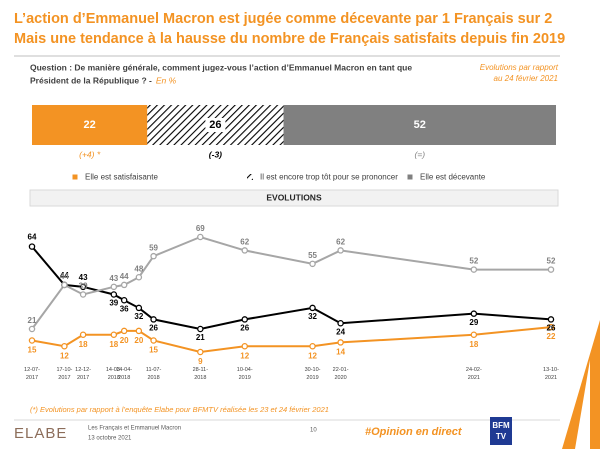 This screenshot has width=600, height=449. What do you see at coordinates (473, 322) in the screenshot?
I see `data-label: 29` at bounding box center [473, 322].